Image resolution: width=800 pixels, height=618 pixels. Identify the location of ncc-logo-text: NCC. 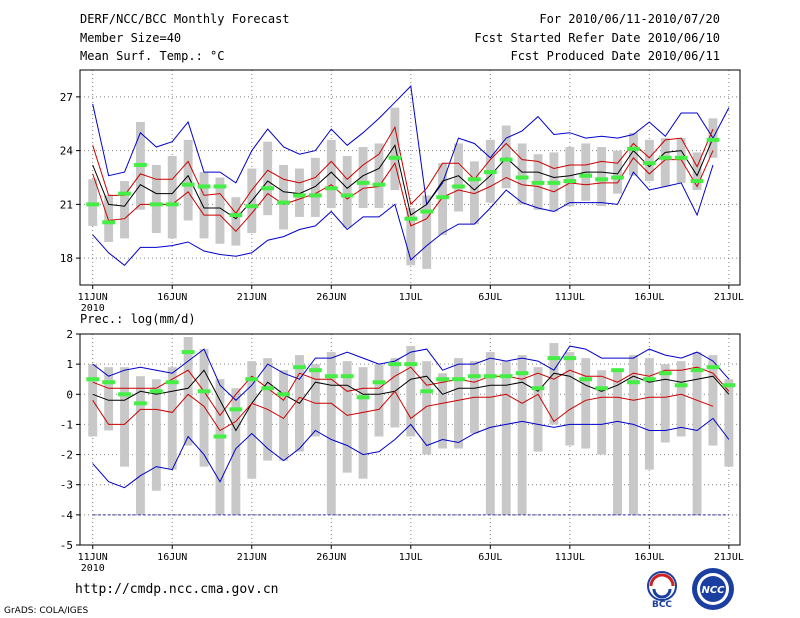
(713, 590).